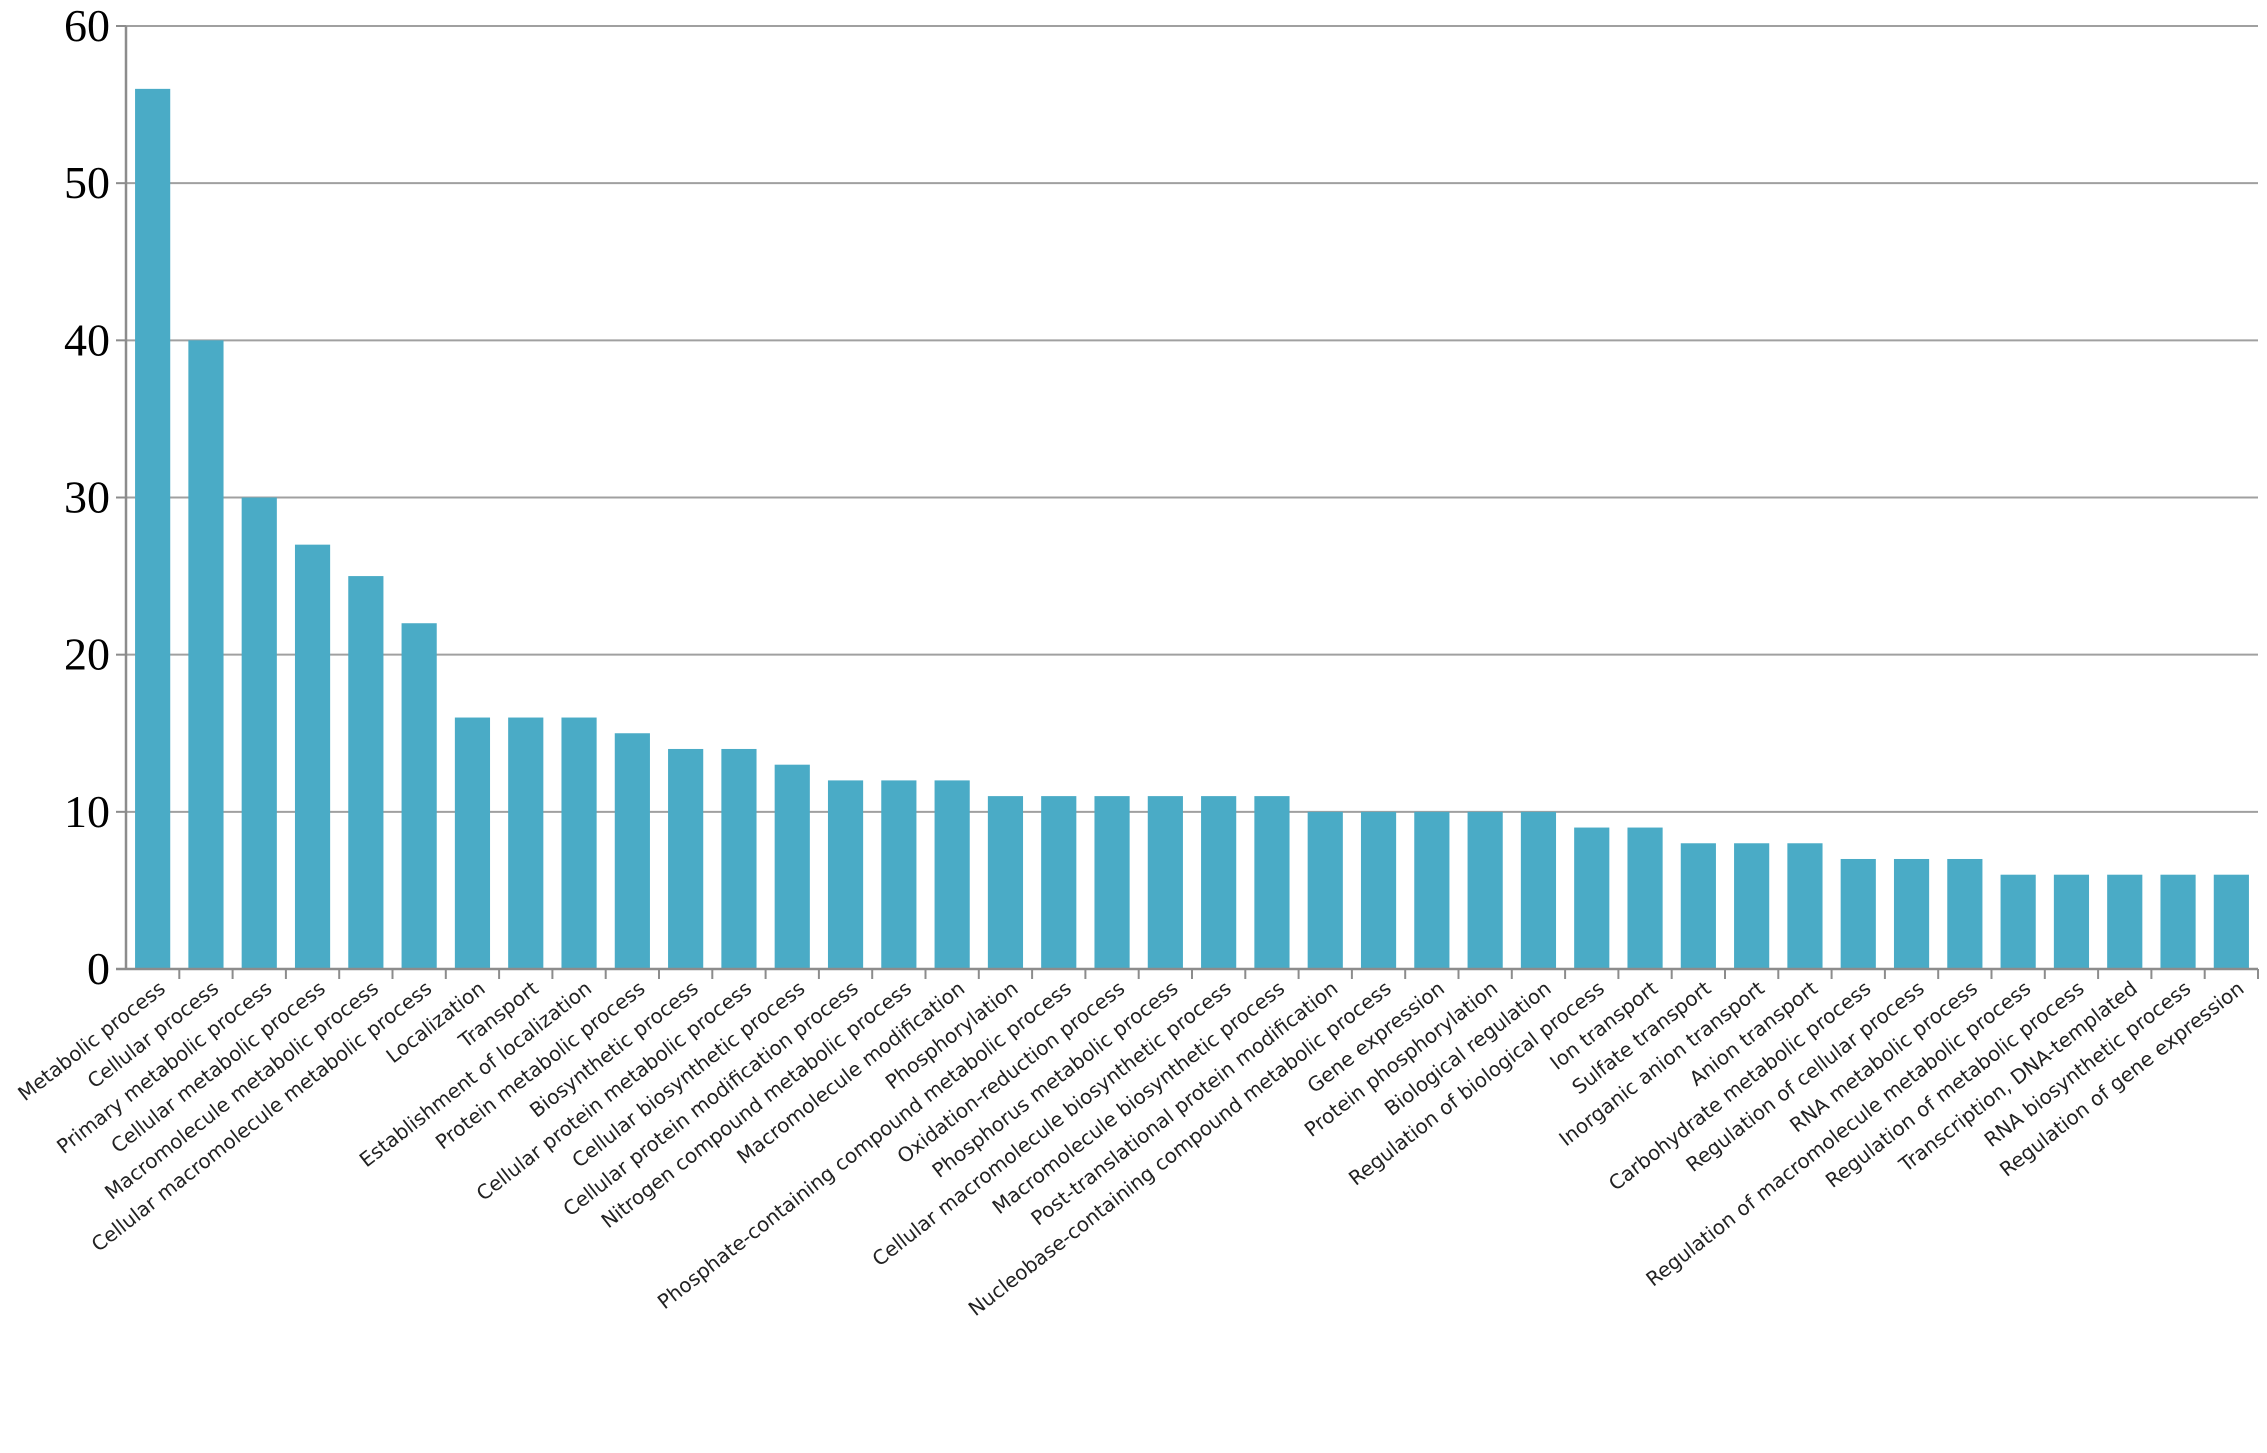 The width and height of the screenshot is (2267, 1453). I want to click on y-tick-label: 30, so click(87, 497).